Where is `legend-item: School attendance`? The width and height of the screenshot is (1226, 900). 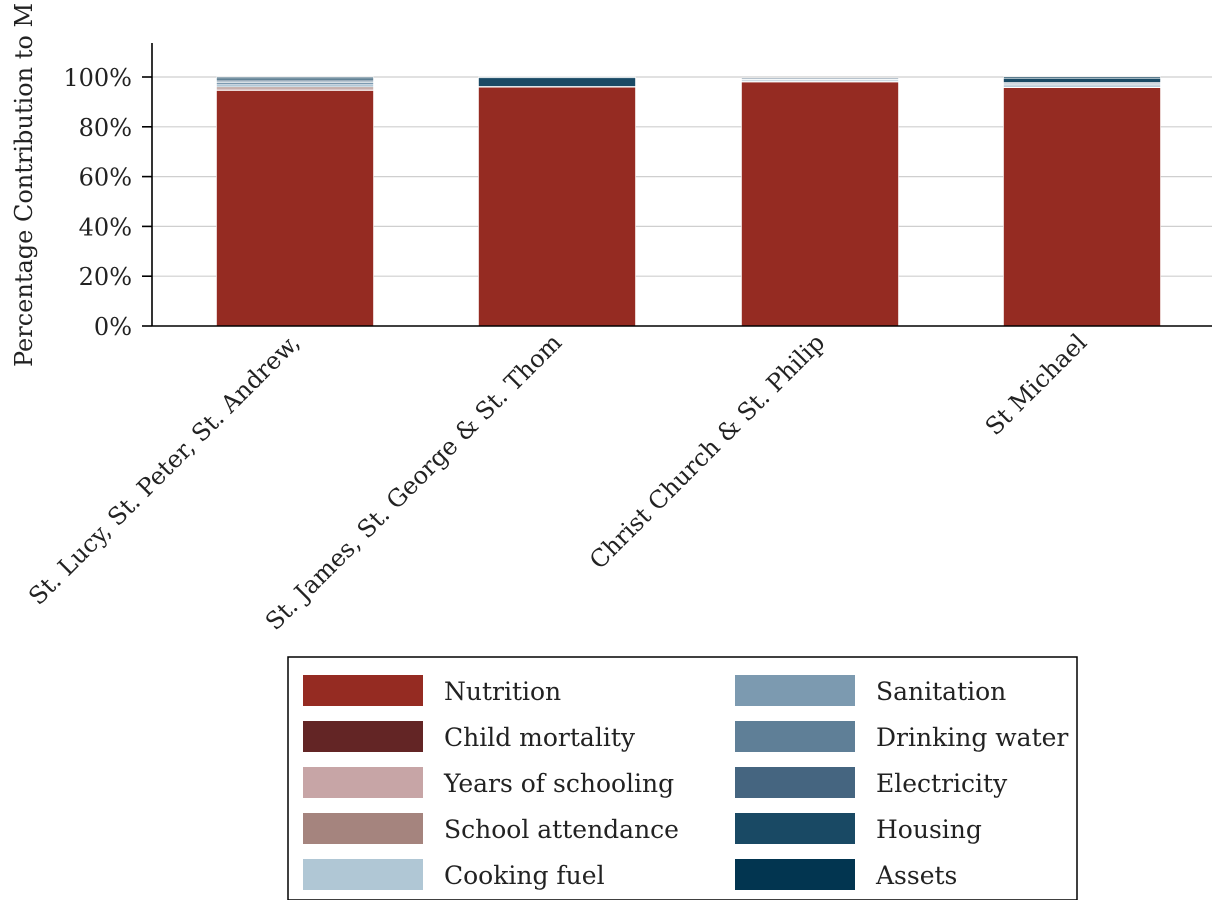 legend-item: School attendance is located at coordinates (491, 828).